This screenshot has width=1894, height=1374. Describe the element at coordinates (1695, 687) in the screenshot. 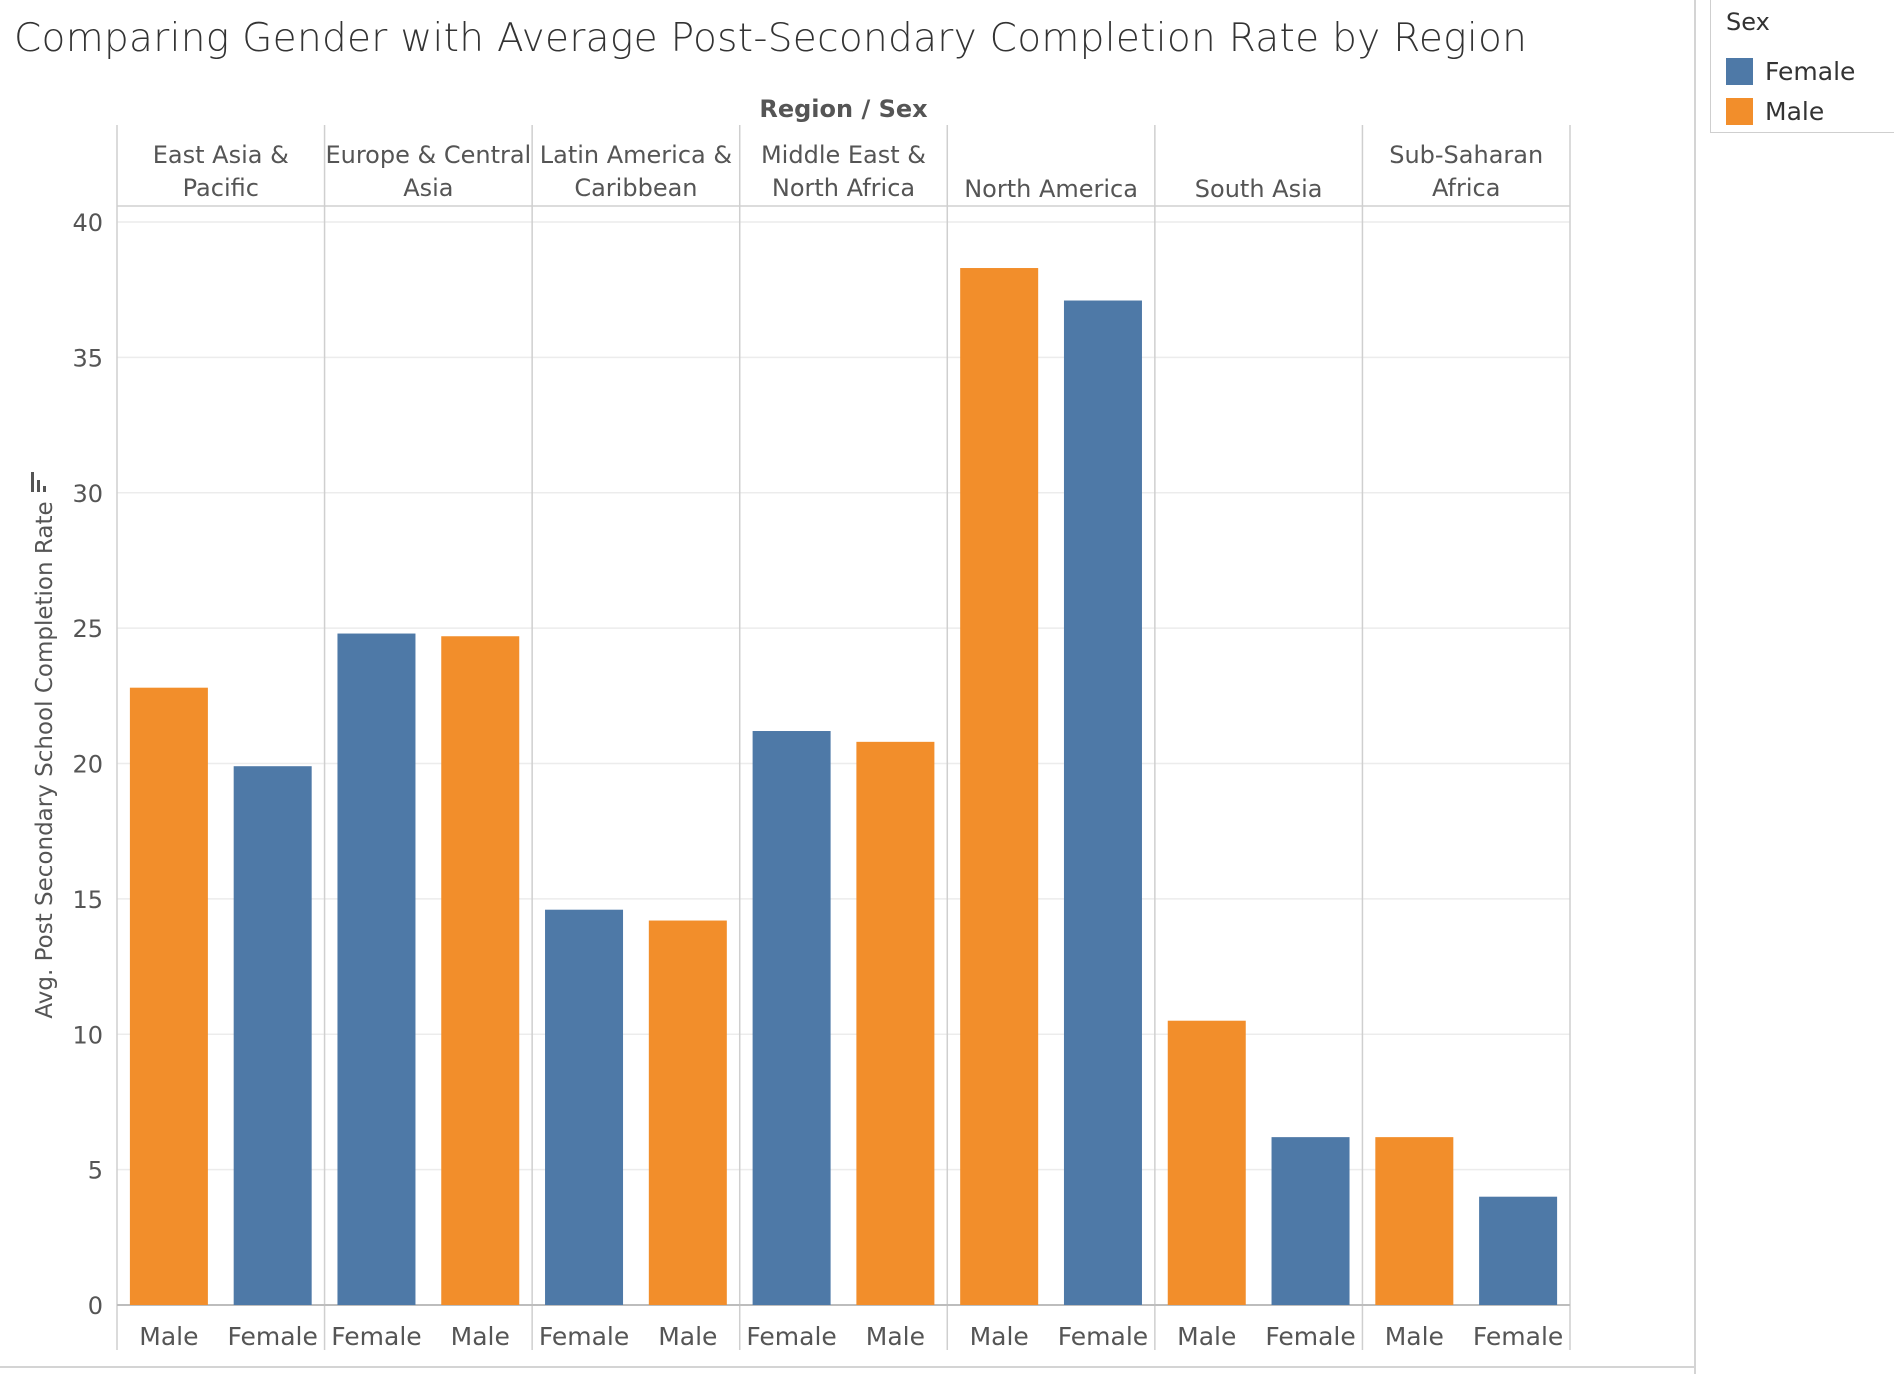

I see `panel-divider` at that location.